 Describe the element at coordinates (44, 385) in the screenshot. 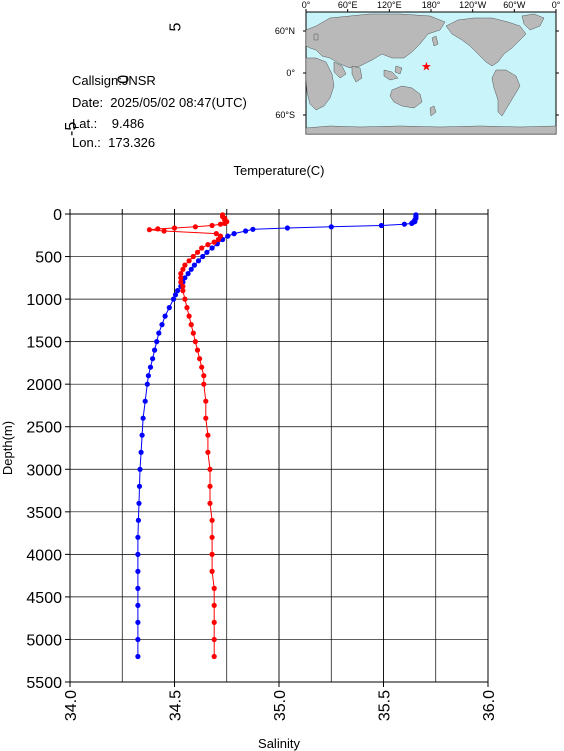

I see `depth-tick-label: 2000` at that location.